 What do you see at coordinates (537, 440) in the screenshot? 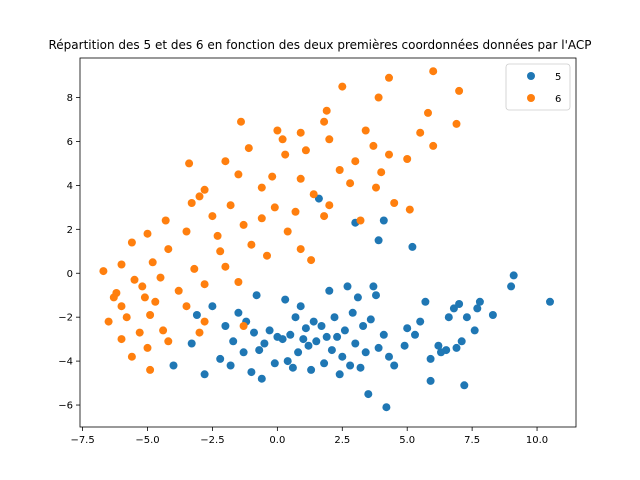
I see `x-tick-label: 10.0` at bounding box center [537, 440].